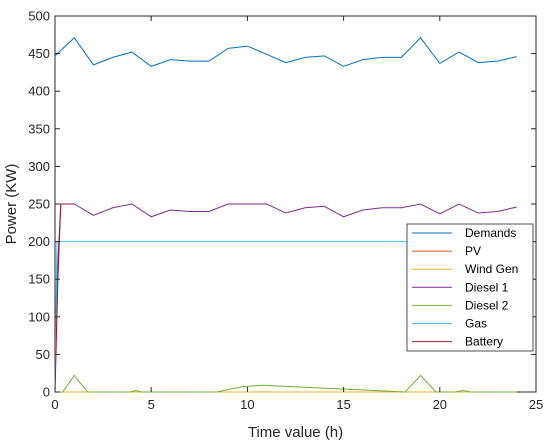  I want to click on y-tick-label: 250, so click(39, 204).